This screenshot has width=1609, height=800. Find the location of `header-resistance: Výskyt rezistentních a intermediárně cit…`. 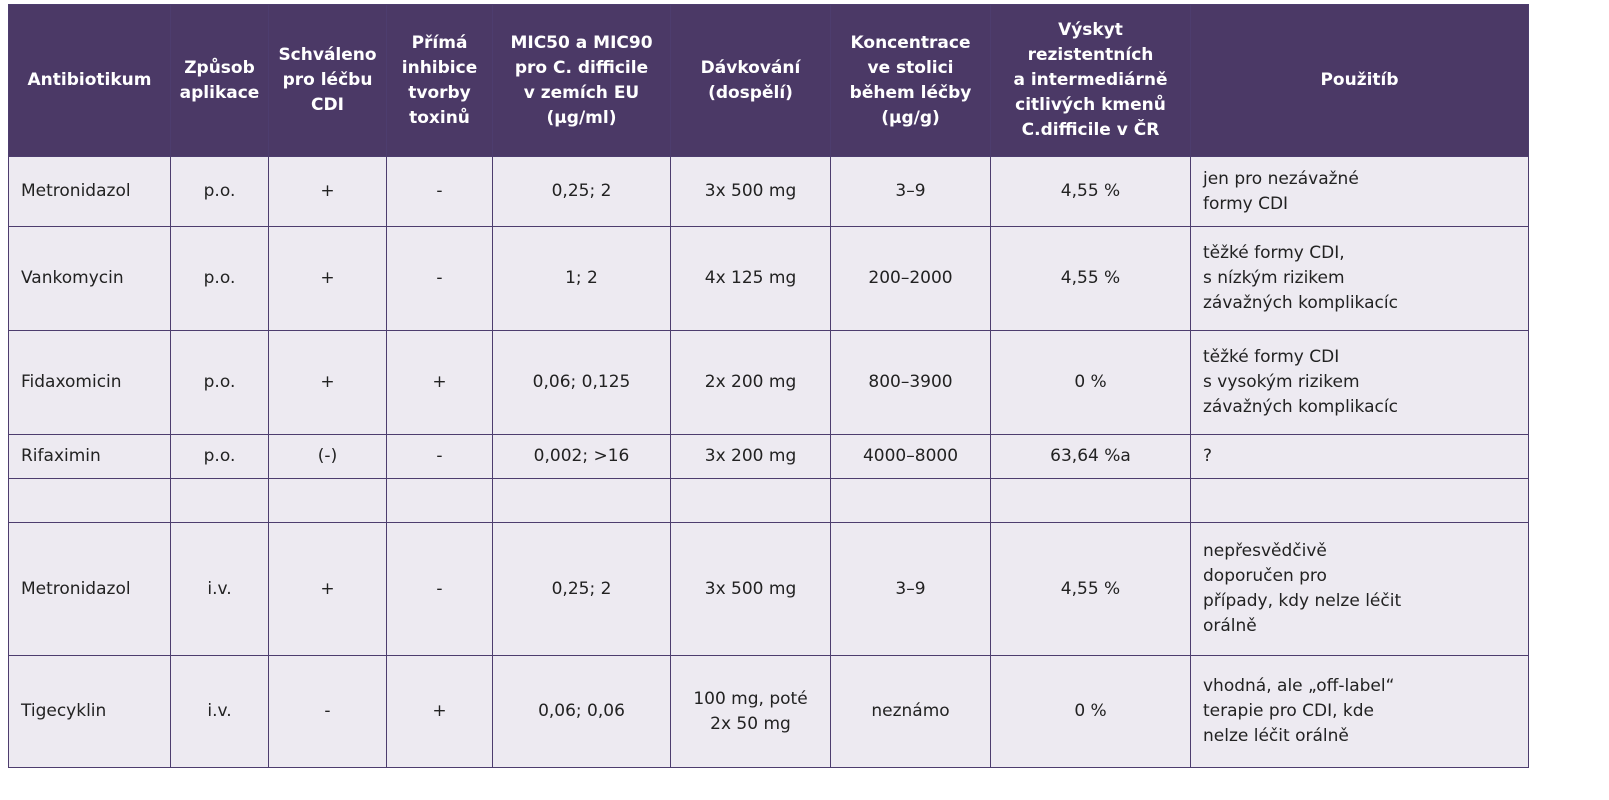

header-resistance: Výskyt rezistentních a intermediárně cit… is located at coordinates (1090, 80).